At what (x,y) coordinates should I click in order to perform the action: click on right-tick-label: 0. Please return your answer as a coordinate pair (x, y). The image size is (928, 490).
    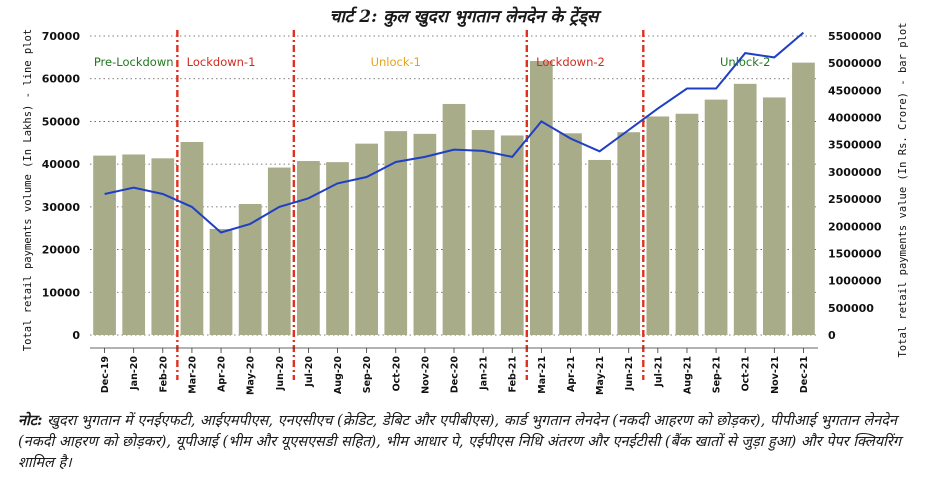
    Looking at the image, I should click on (832, 335).